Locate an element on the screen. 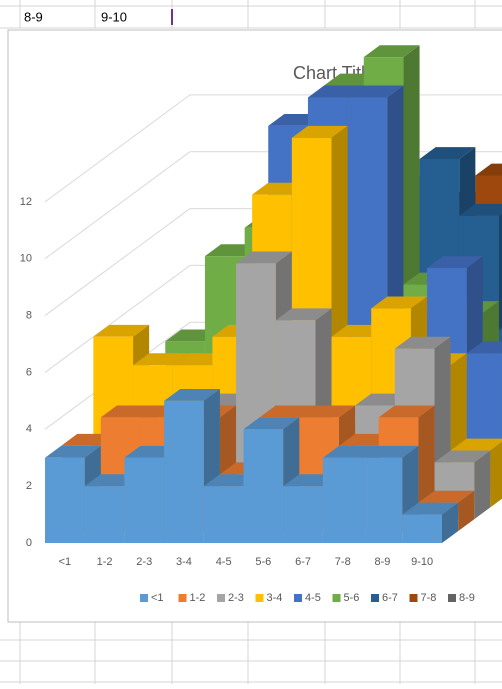 Image resolution: width=502 pixels, height=689 pixels. legend-label: 8-9 is located at coordinates (467, 598).